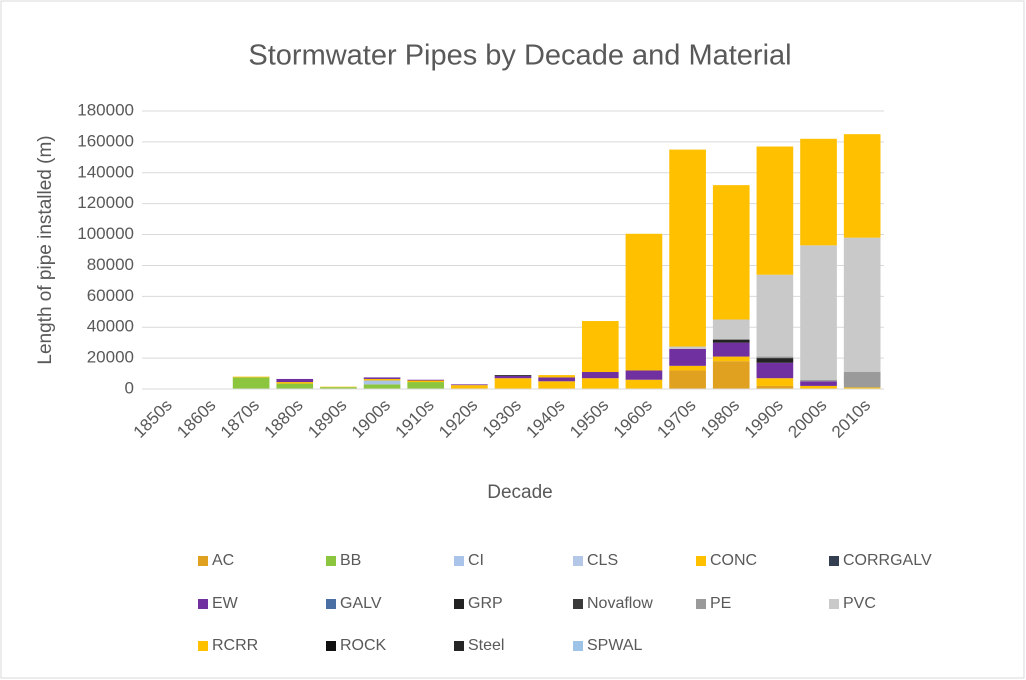 The width and height of the screenshot is (1026, 680). I want to click on y-axis-title: Length of pipe installed (m), so click(45, 249).